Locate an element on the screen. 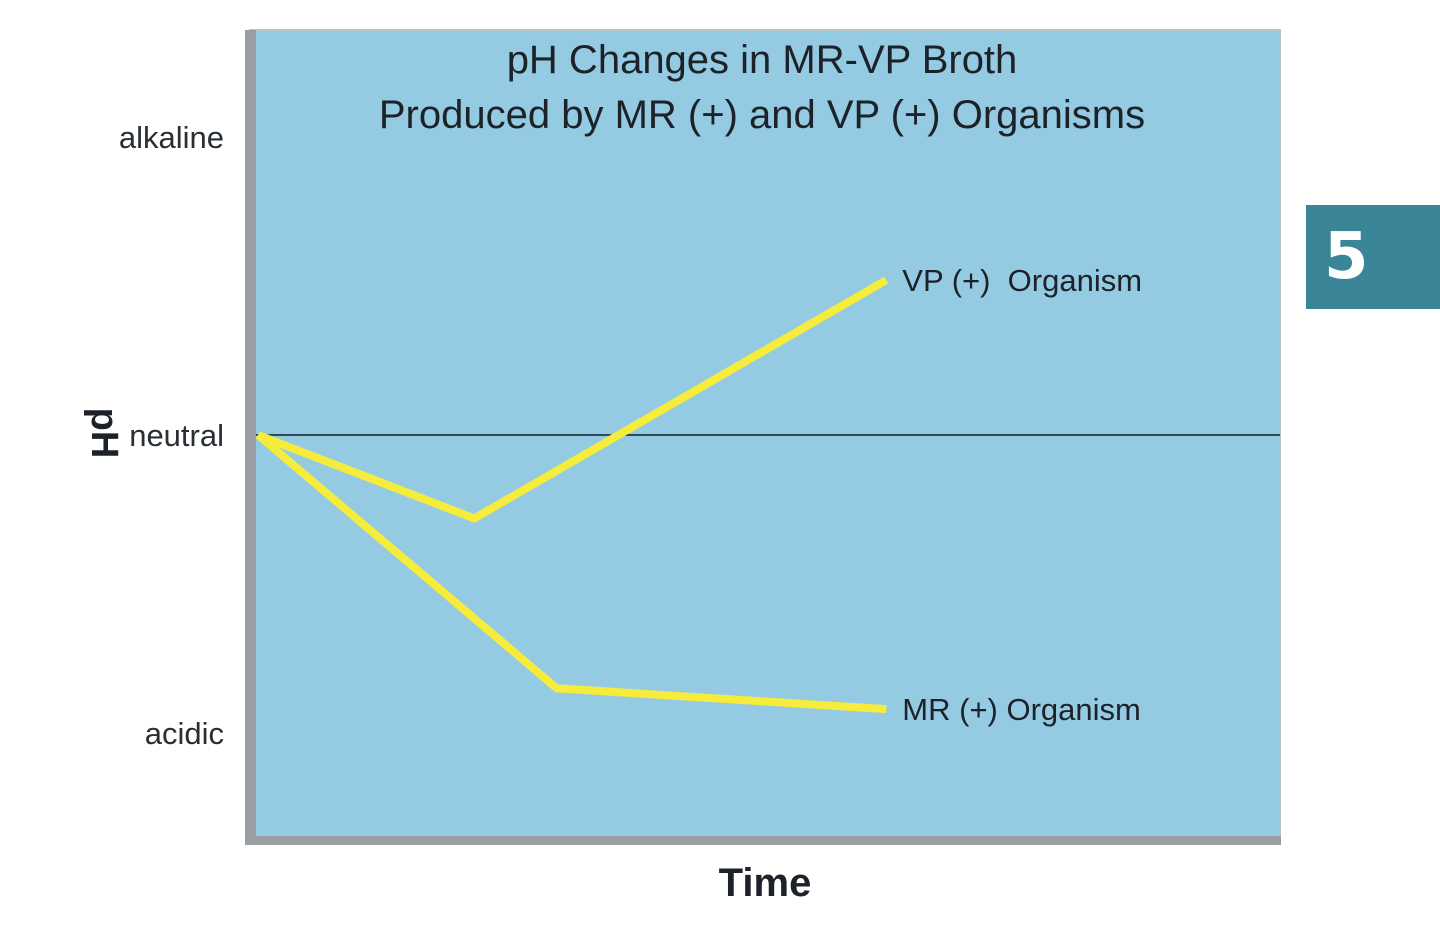  x-axis-label: Time is located at coordinates (765, 883).